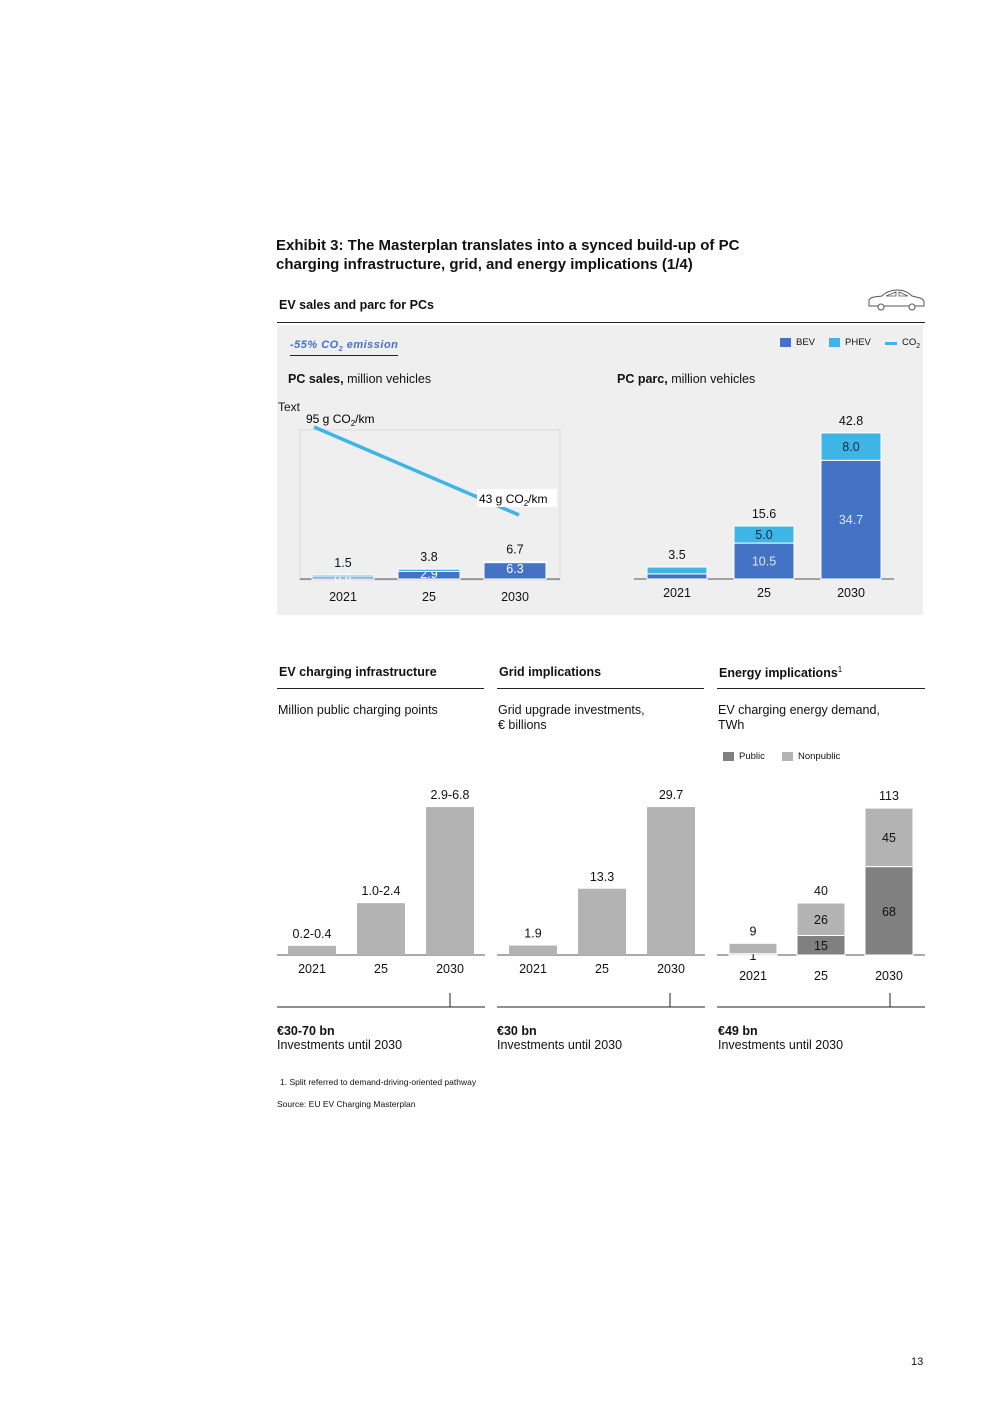 This screenshot has width=992, height=1403. Describe the element at coordinates (559, 1038) in the screenshot. I see `col2-investment: €30 bn Investments until 2030` at that location.